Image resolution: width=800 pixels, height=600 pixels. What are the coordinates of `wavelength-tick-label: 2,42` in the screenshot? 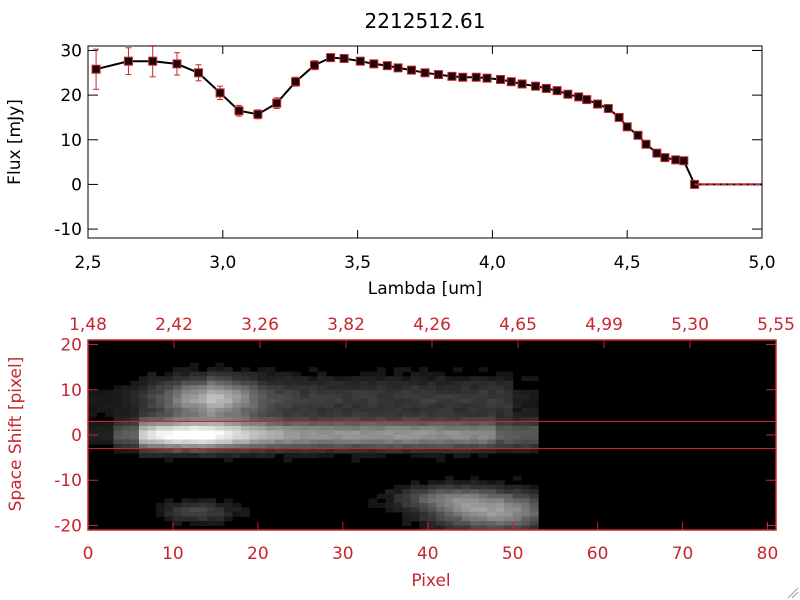 It's located at (174, 325).